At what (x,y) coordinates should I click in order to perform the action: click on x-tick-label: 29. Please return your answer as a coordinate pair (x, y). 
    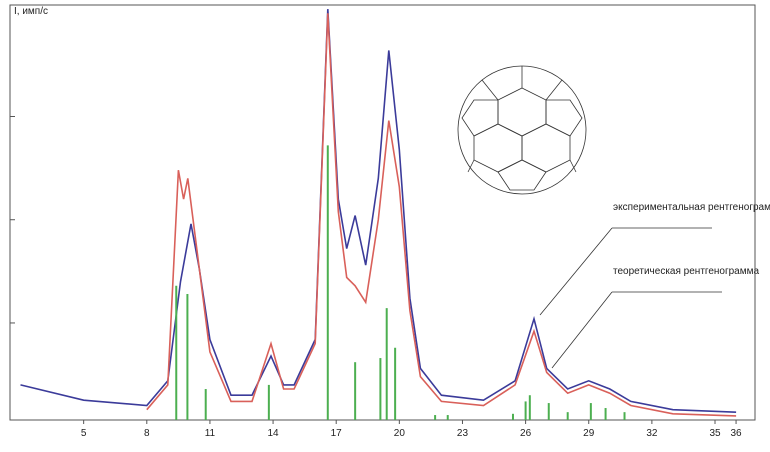
    Looking at the image, I should click on (589, 433).